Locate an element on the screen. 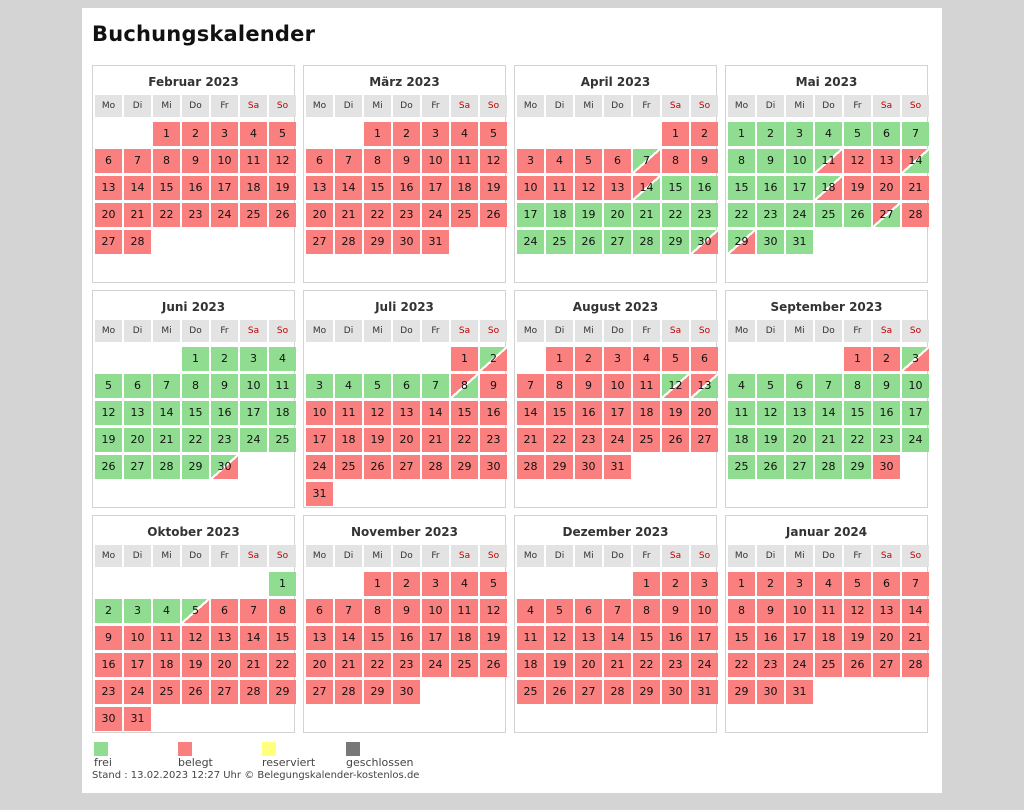 The height and width of the screenshot is (810, 1024). day-cell: 30 is located at coordinates (108, 719).